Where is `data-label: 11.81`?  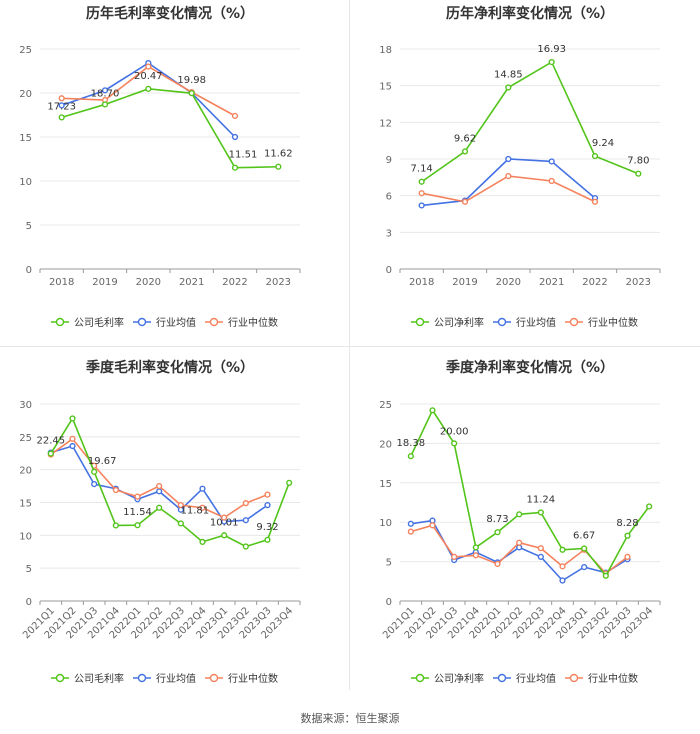 data-label: 11.81 is located at coordinates (195, 510).